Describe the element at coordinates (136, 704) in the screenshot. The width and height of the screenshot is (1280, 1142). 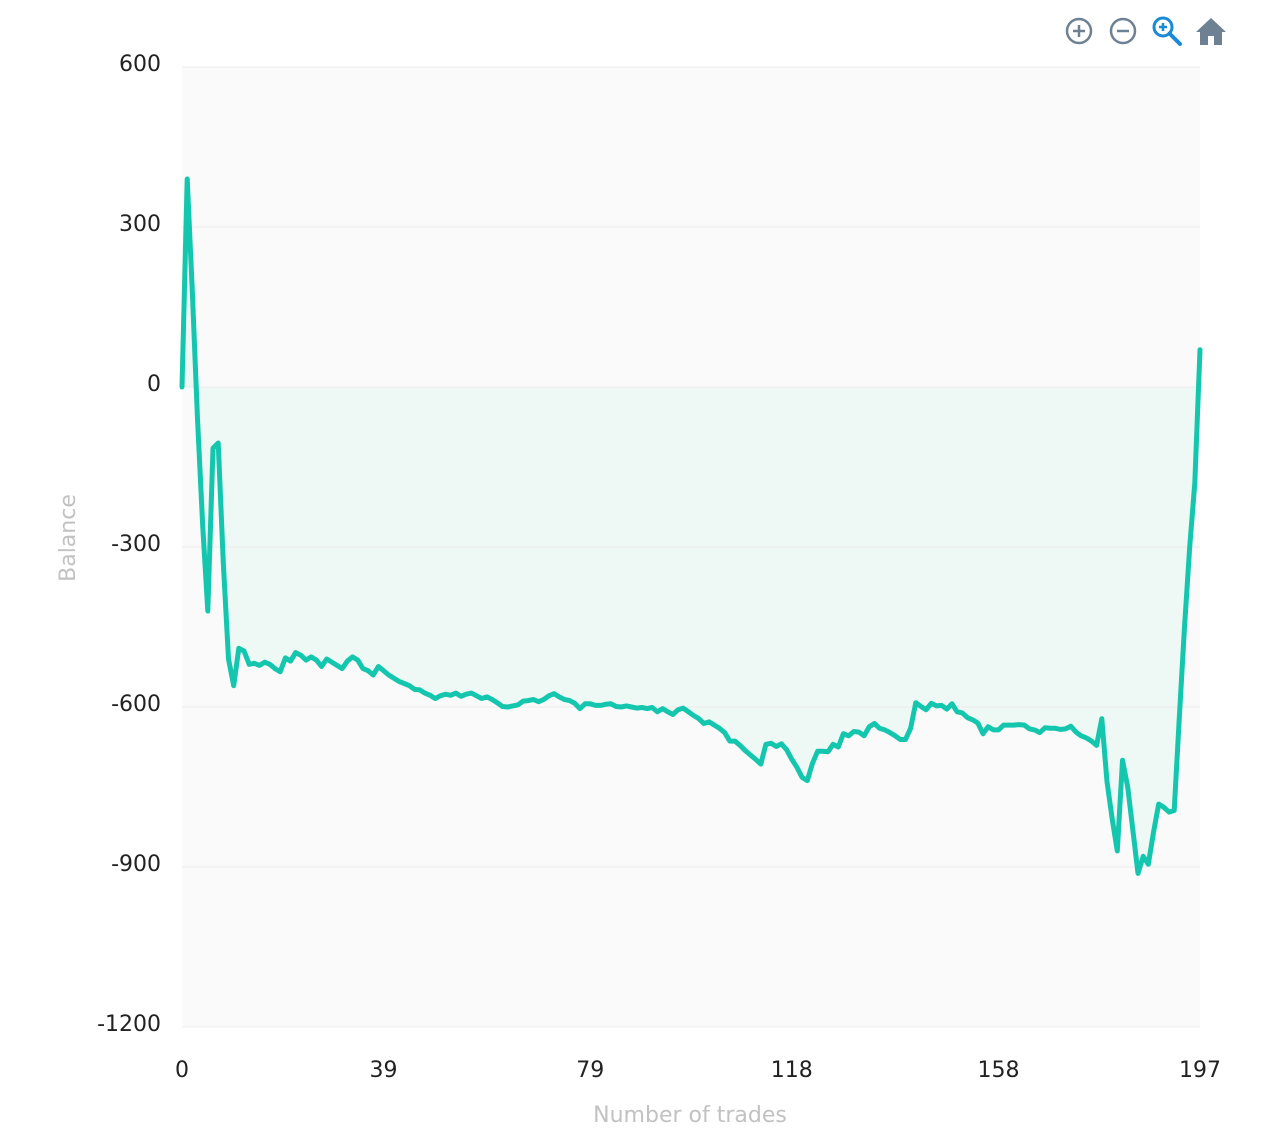
I see `y-tick-label: -600` at that location.